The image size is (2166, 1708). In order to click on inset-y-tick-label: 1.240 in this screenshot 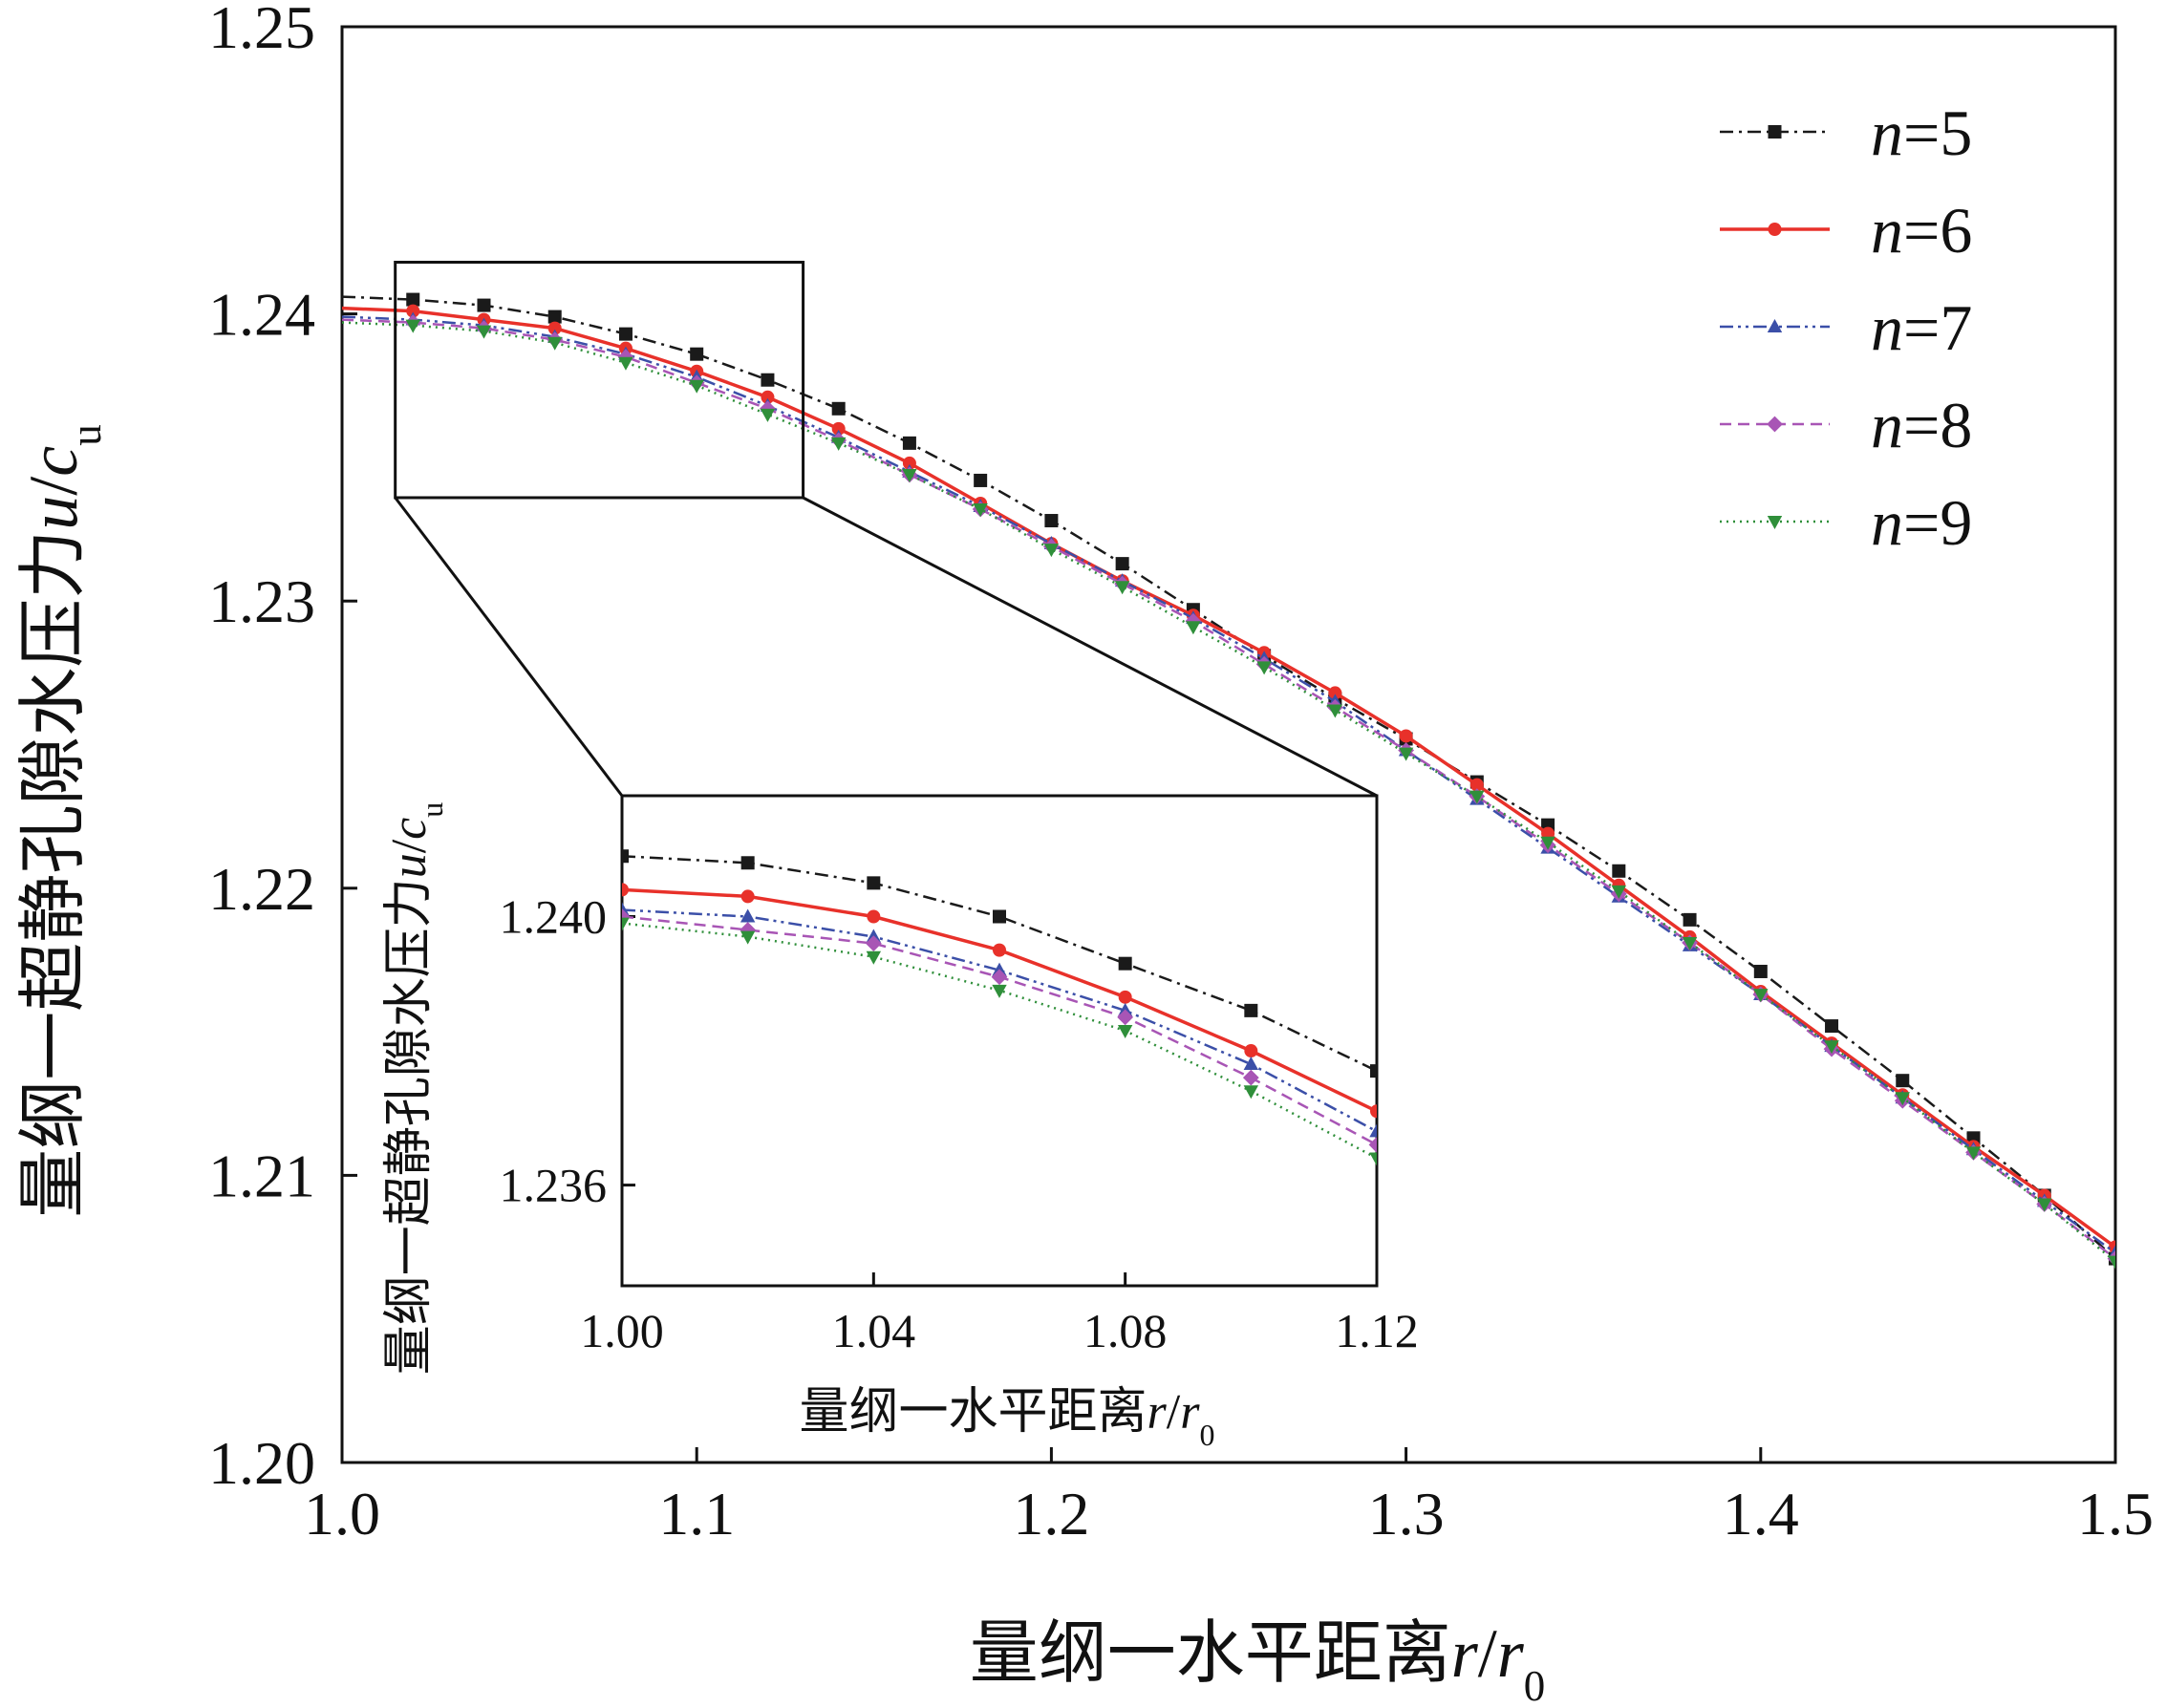, I will do `click(554, 916)`.